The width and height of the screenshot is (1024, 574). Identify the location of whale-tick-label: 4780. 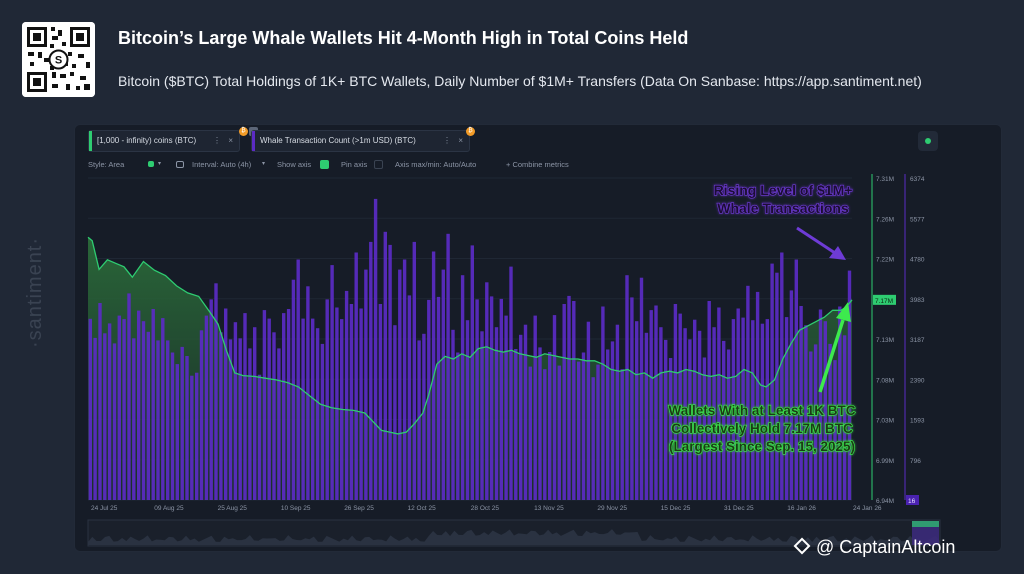
(917, 260).